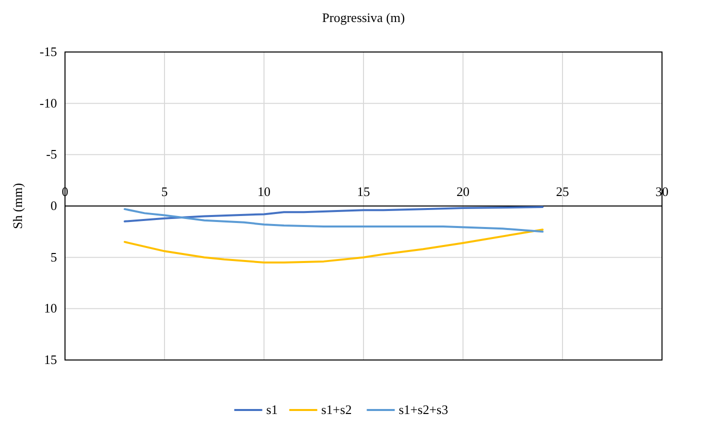 This screenshot has width=701, height=428. Describe the element at coordinates (51, 154) in the screenshot. I see `y-tick-label: -5` at that location.